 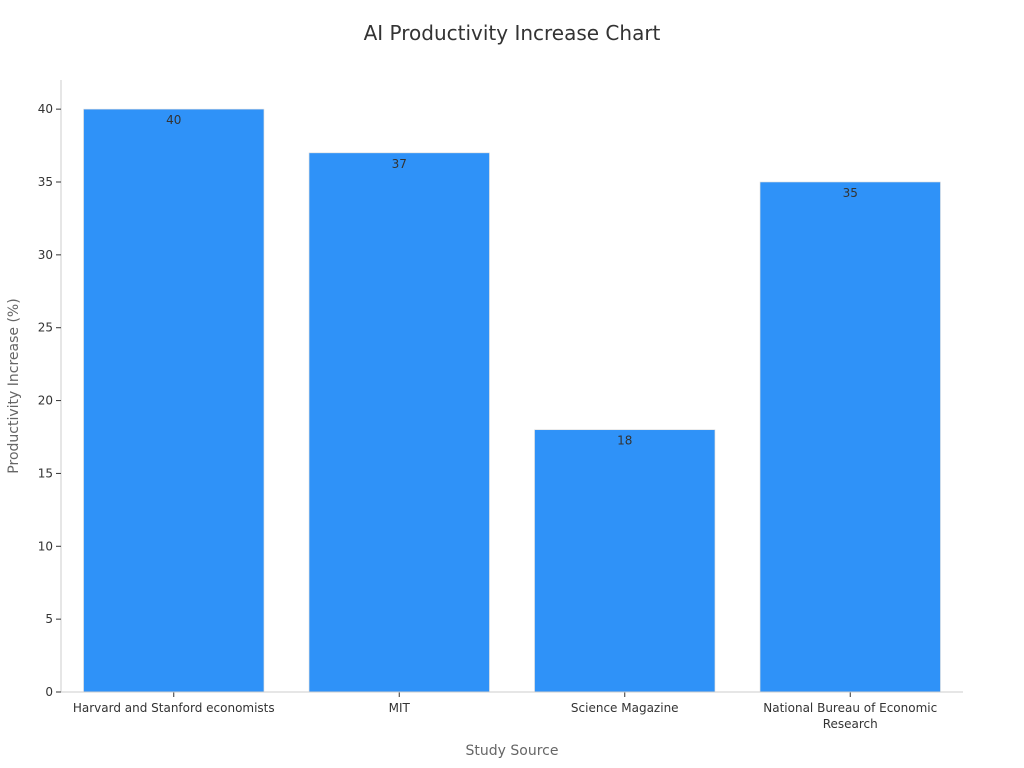 I want to click on x-tick-label: Science Magazine, so click(x=625, y=708).